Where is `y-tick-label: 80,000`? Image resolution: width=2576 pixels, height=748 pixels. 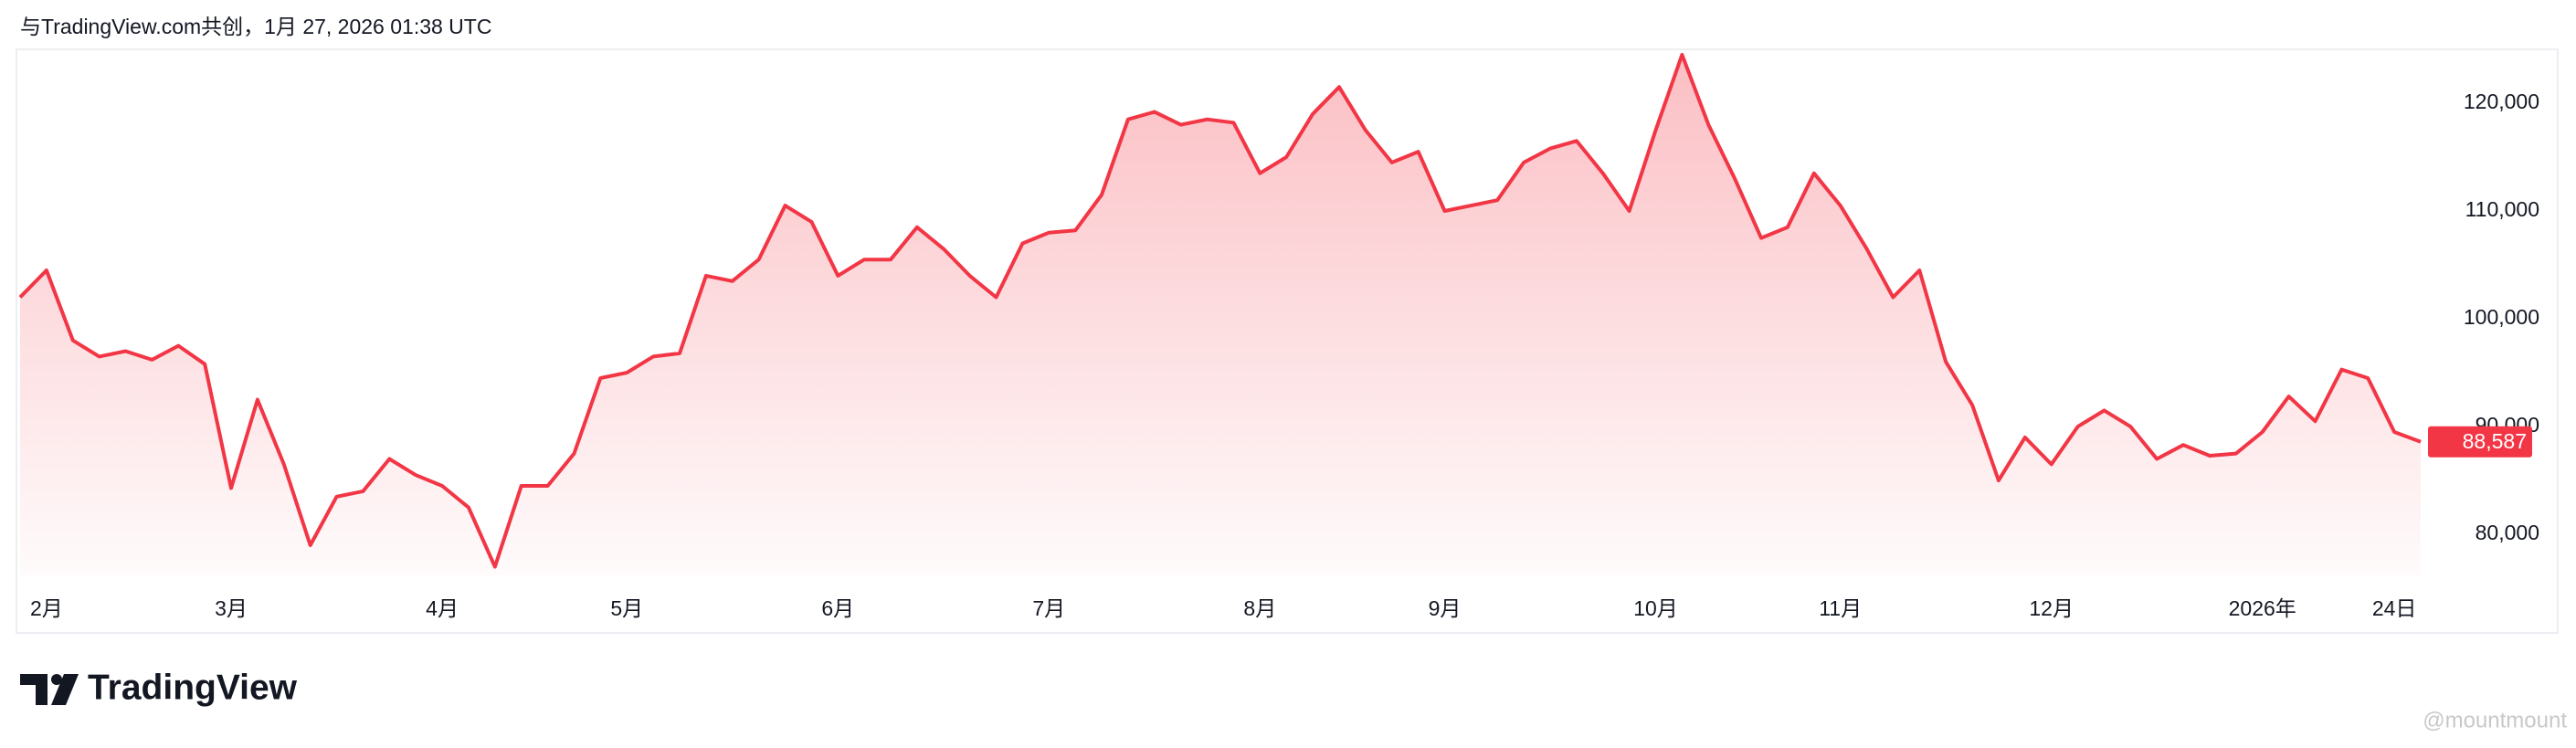 y-tick-label: 80,000 is located at coordinates (2507, 532).